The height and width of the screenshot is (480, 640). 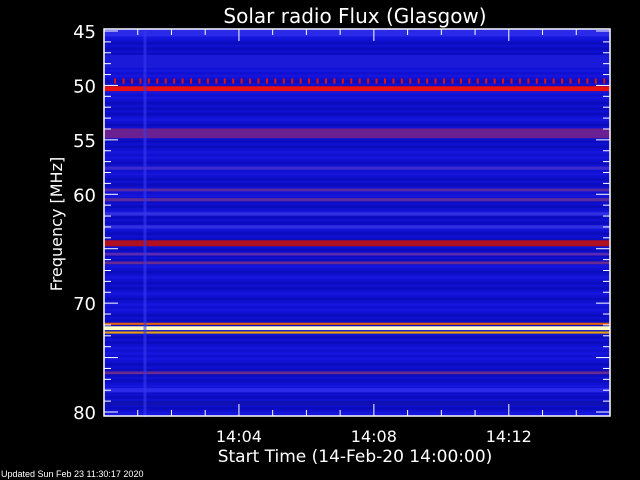 What do you see at coordinates (239, 436) in the screenshot?
I see `x-tick-label: 14:04` at bounding box center [239, 436].